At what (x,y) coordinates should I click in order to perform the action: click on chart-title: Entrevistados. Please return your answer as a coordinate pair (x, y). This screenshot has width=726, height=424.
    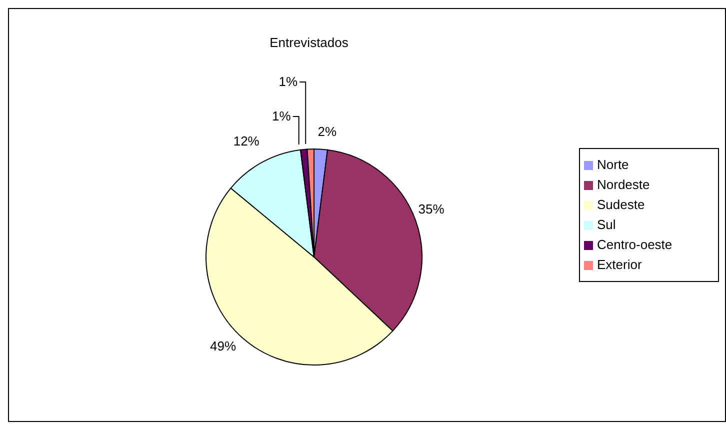
    Looking at the image, I should click on (309, 42).